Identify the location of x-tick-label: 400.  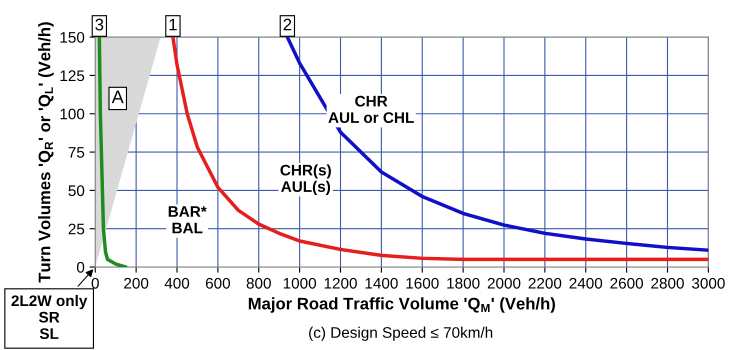
(177, 283).